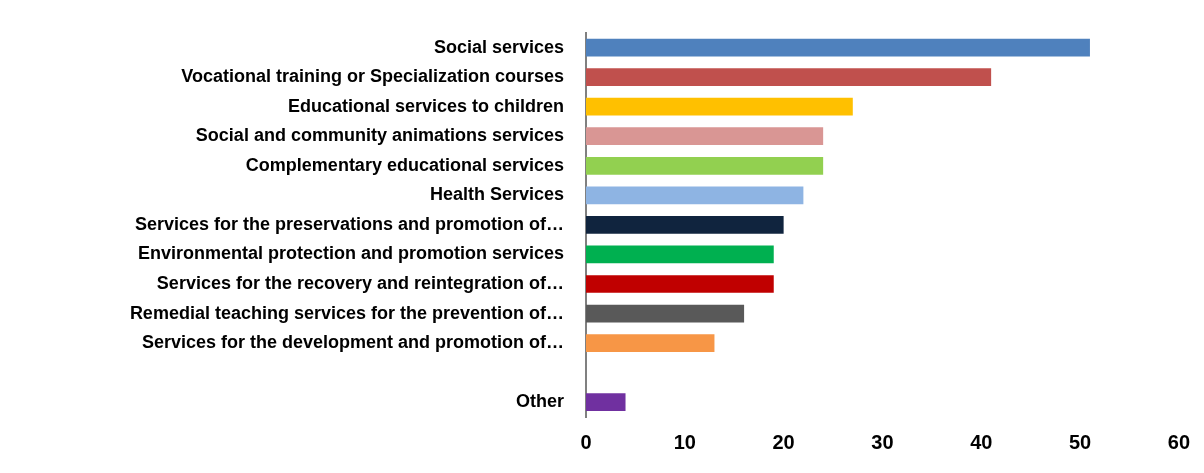 The width and height of the screenshot is (1204, 473). What do you see at coordinates (684, 441) in the screenshot?
I see `x-tick-label: 10` at bounding box center [684, 441].